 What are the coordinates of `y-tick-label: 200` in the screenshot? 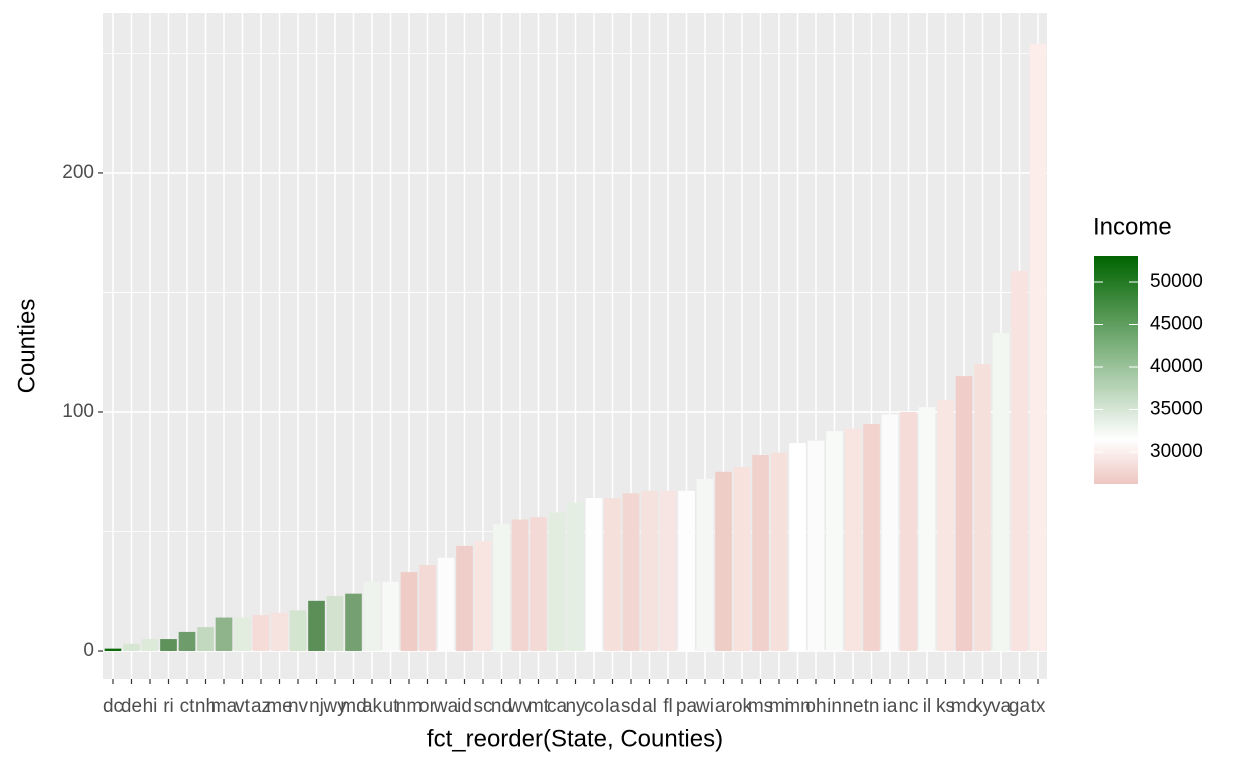 It's located at (78, 172).